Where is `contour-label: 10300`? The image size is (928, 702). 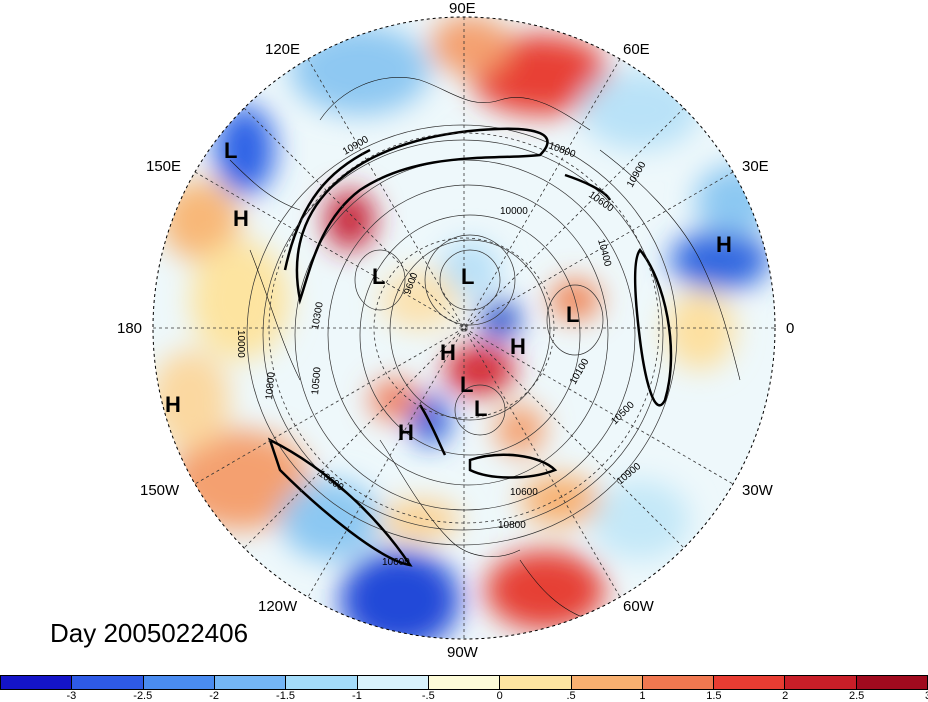
contour-label: 10300 is located at coordinates (318, 316).